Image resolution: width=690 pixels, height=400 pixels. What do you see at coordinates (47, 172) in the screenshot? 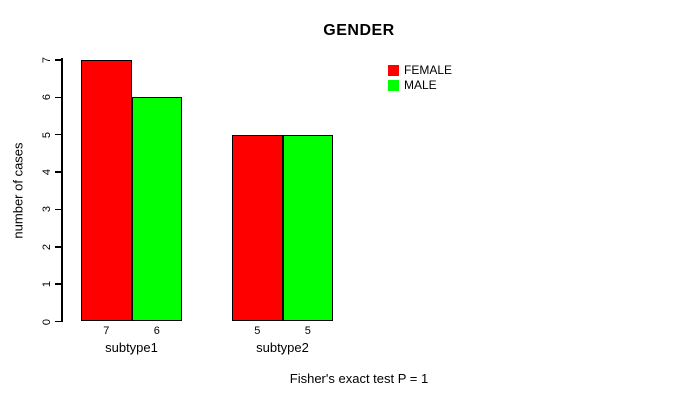
I see `y-tick-label-4: 4` at bounding box center [47, 172].